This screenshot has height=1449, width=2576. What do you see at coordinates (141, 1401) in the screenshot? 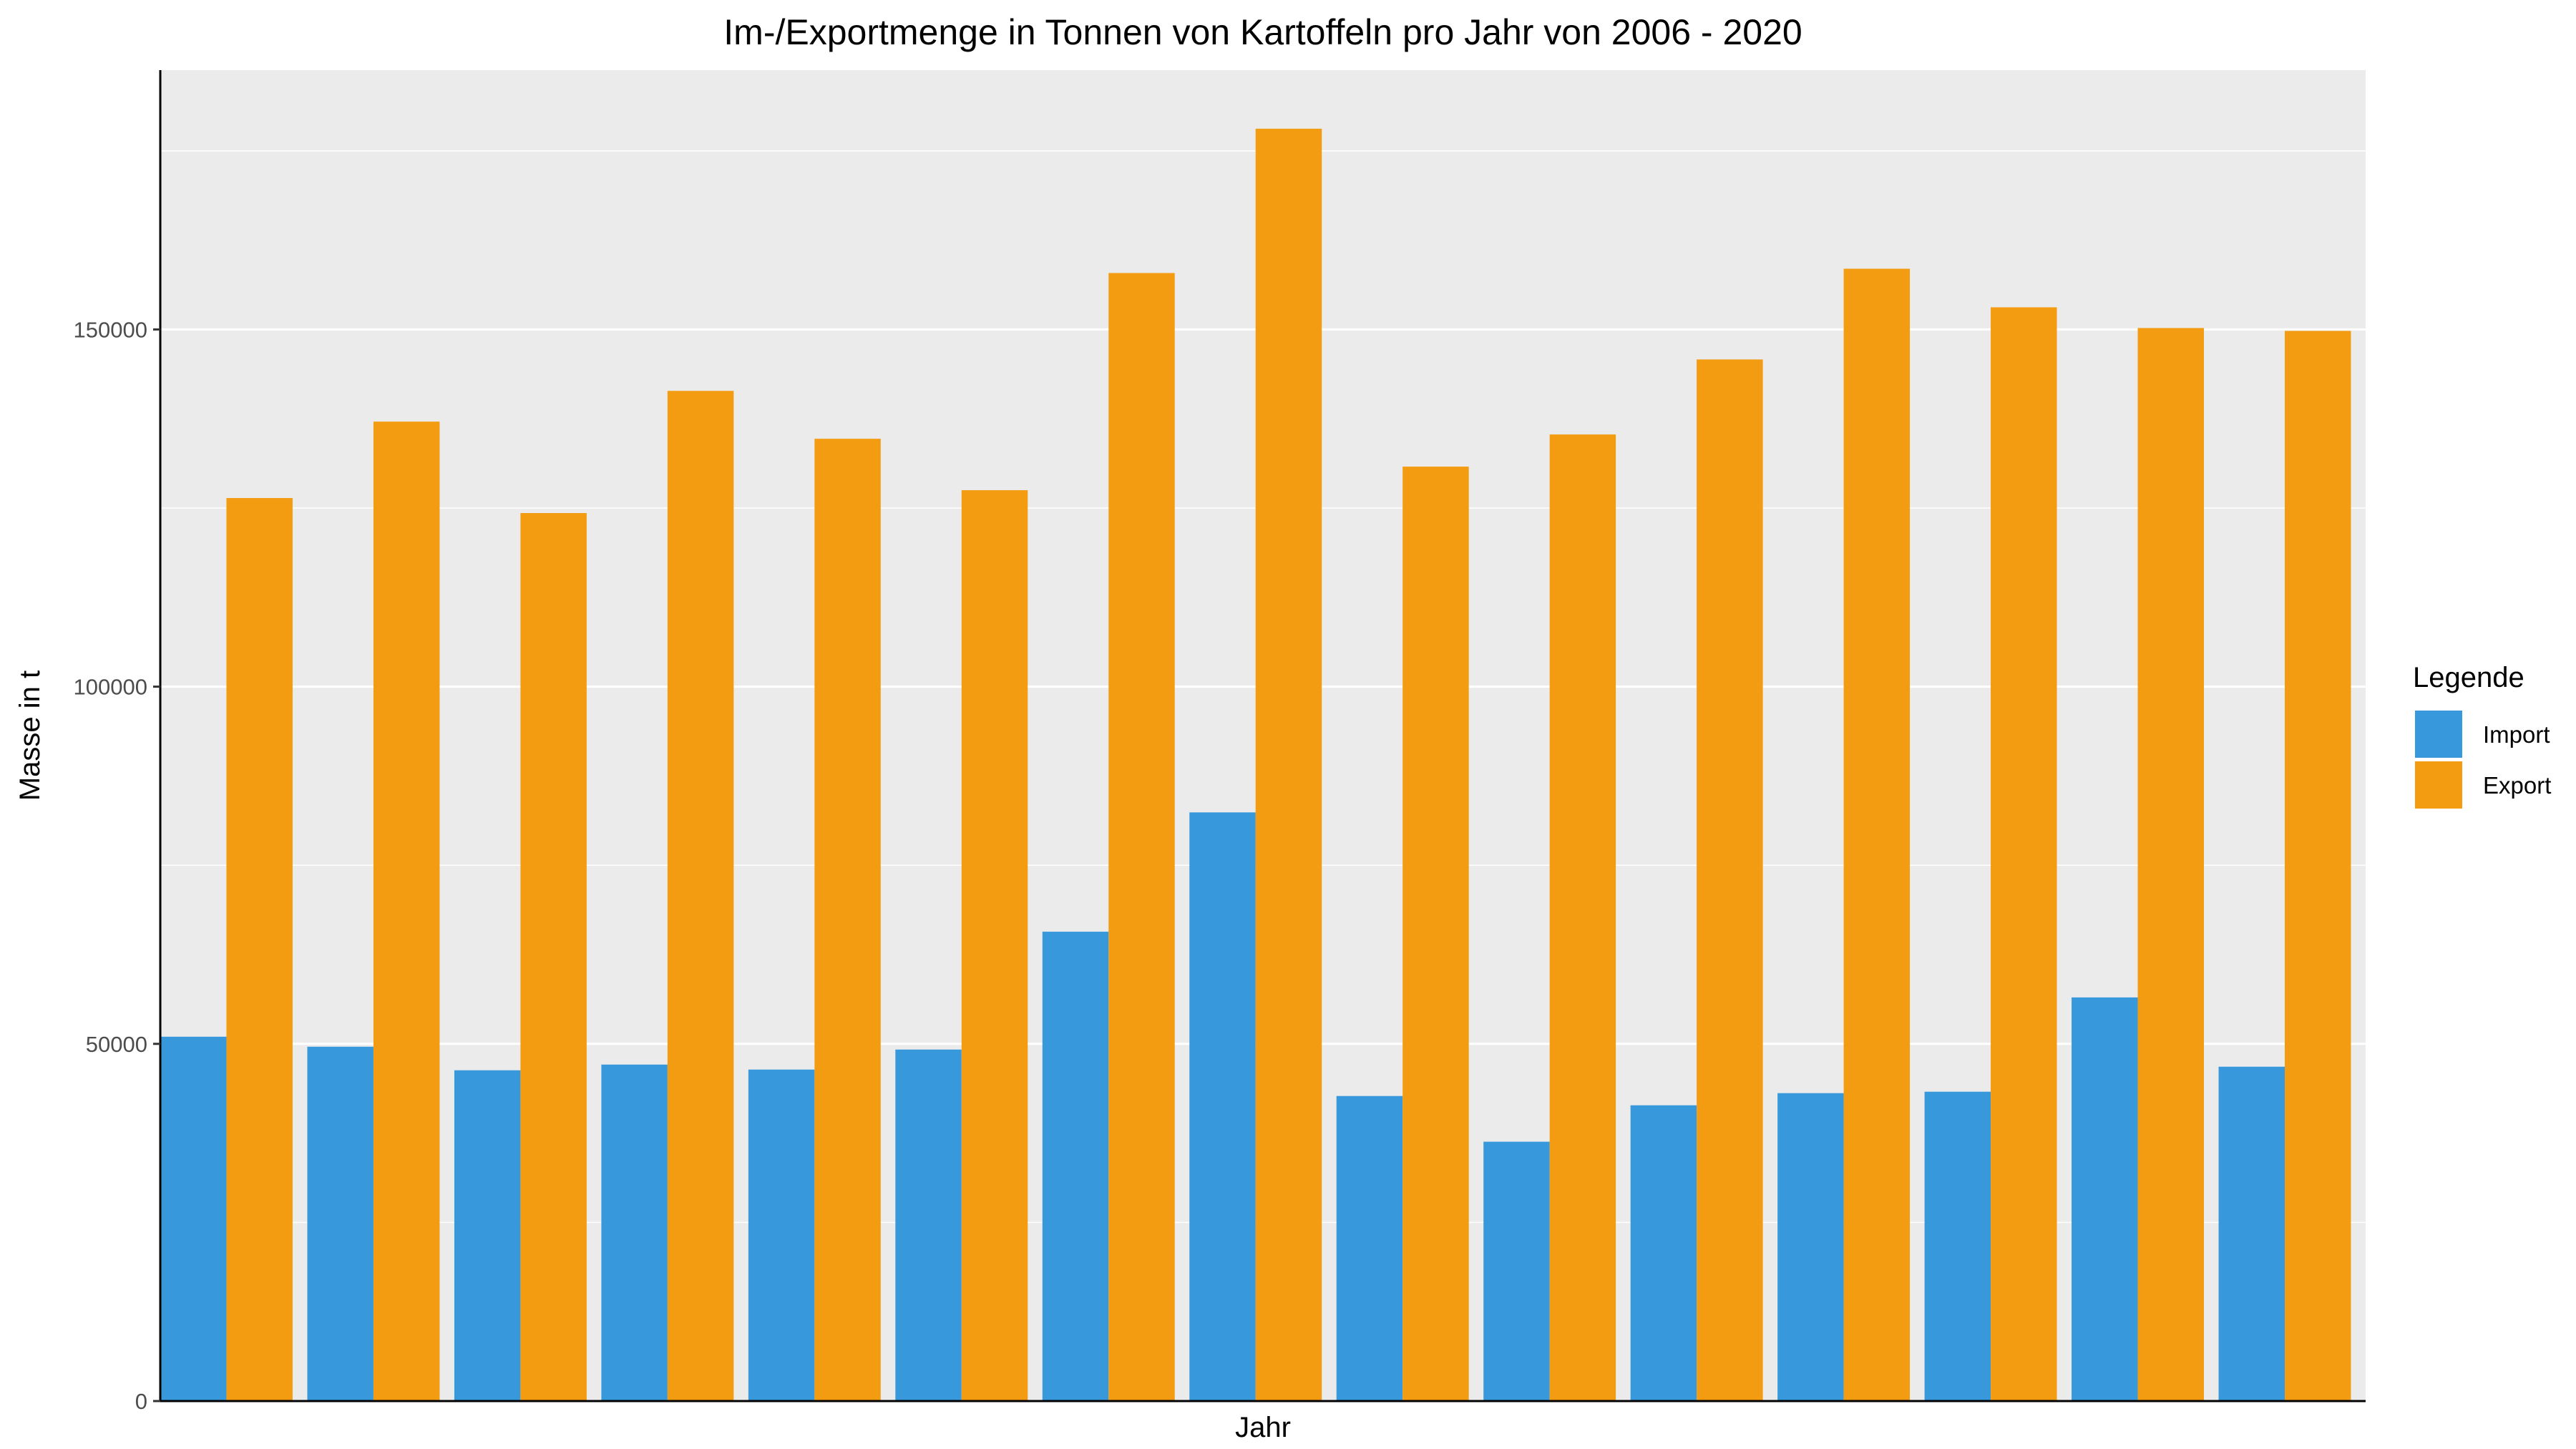
I see `y-tick-label: 0` at bounding box center [141, 1401].